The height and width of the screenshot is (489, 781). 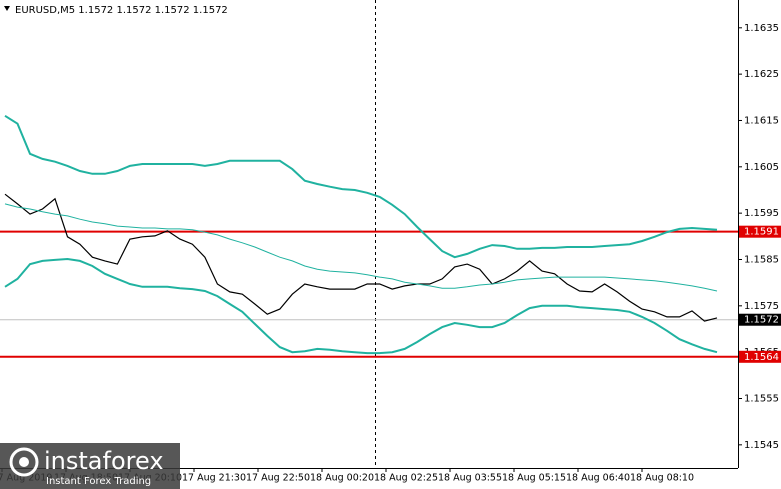 I want to click on level-label: 1.1564, so click(x=761, y=357).